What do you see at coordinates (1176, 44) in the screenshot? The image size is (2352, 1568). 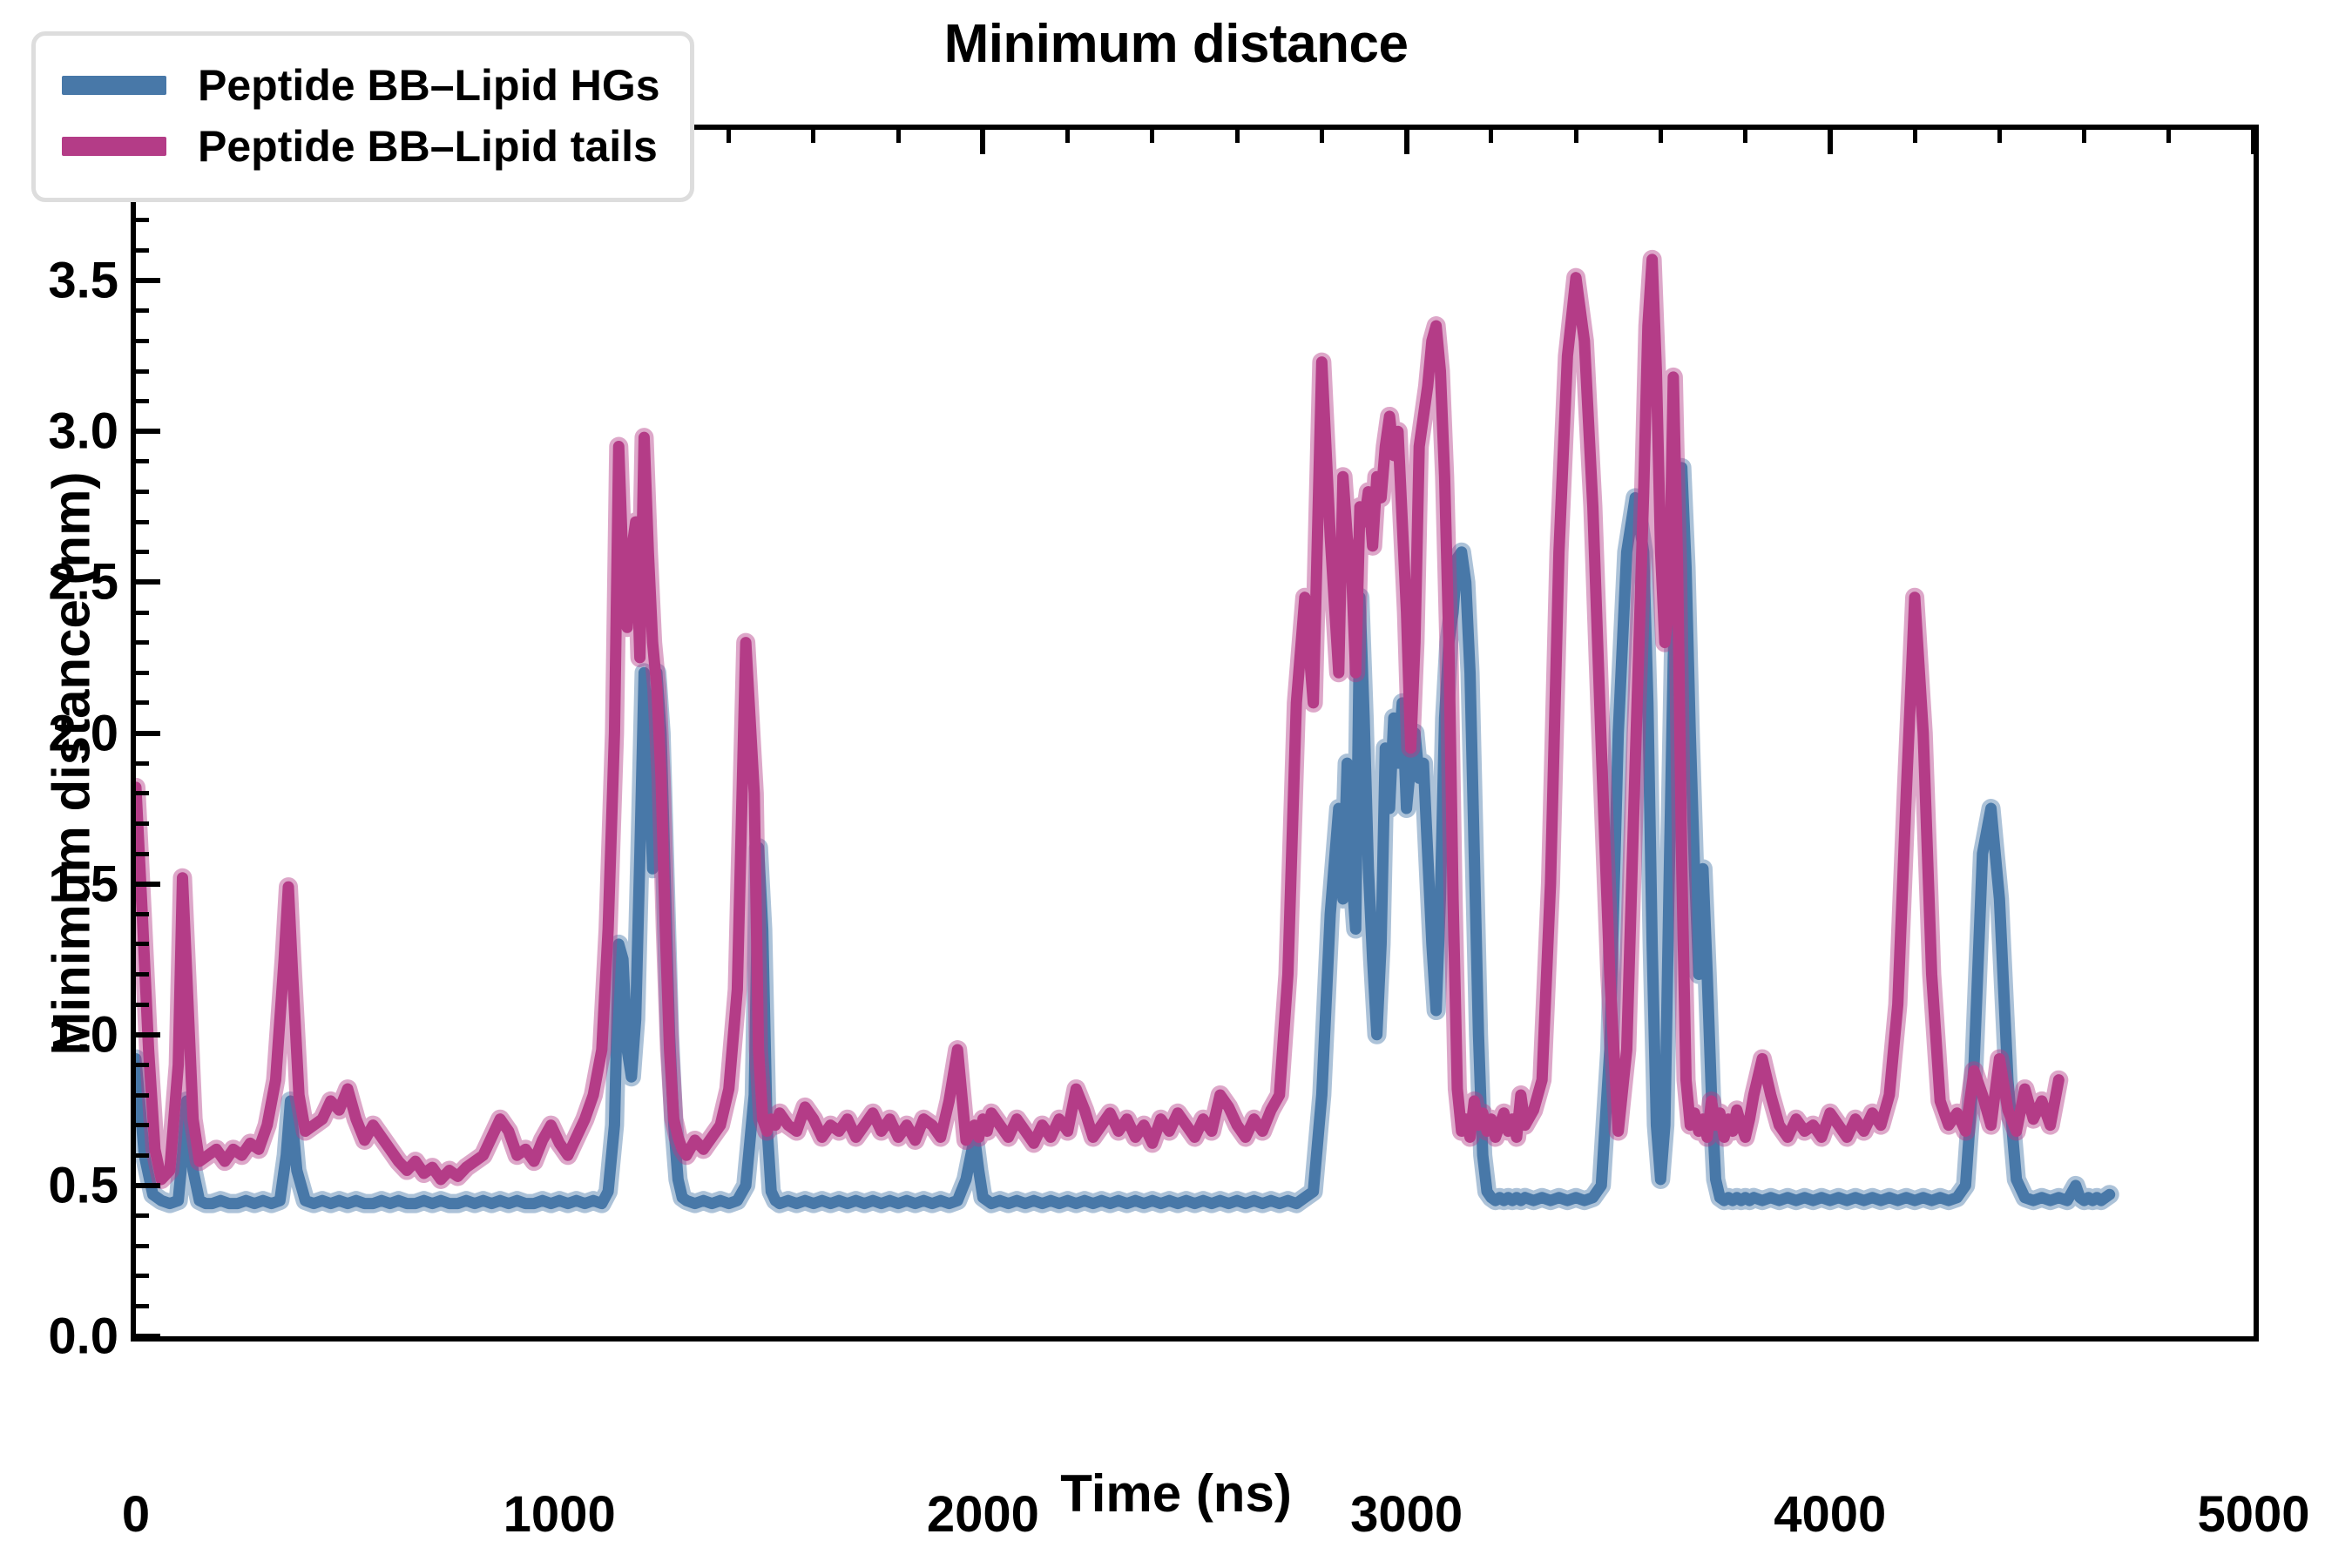 I see `chart-title: Minimum distance` at bounding box center [1176, 44].